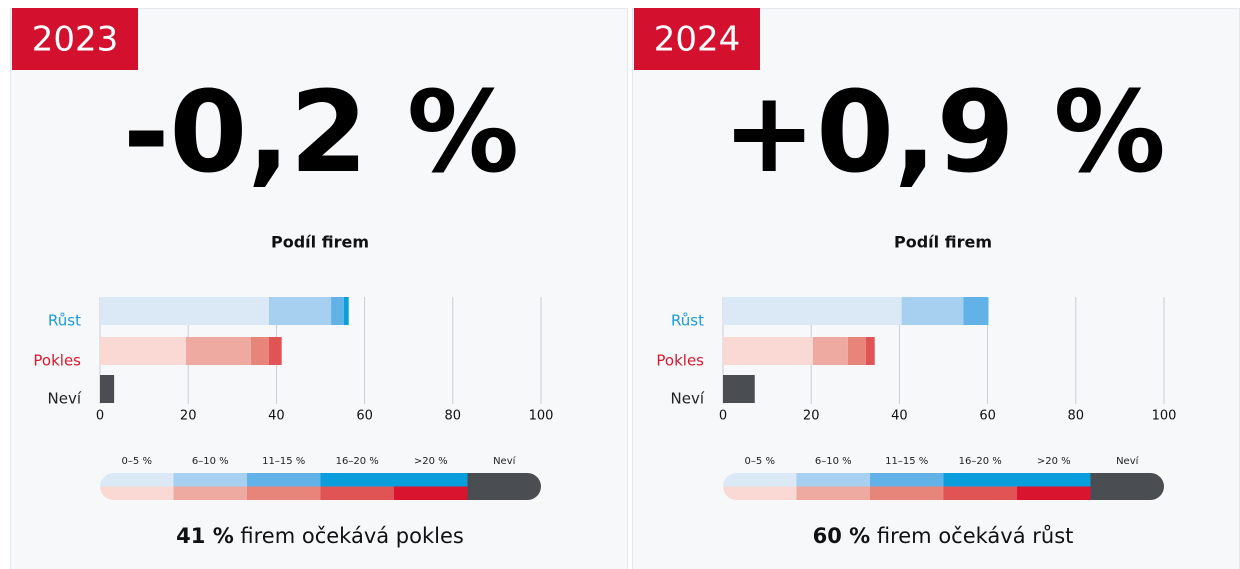  I want to click on year-label: 2024, so click(697, 40).